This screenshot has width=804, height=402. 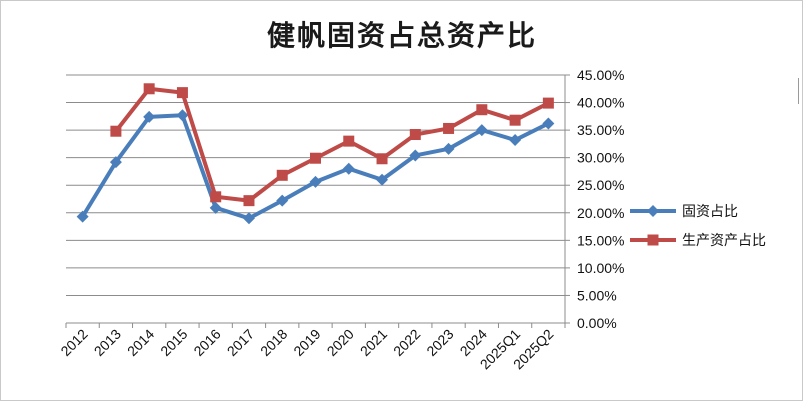 I want to click on legend-label: 固资占比, so click(x=710, y=212).